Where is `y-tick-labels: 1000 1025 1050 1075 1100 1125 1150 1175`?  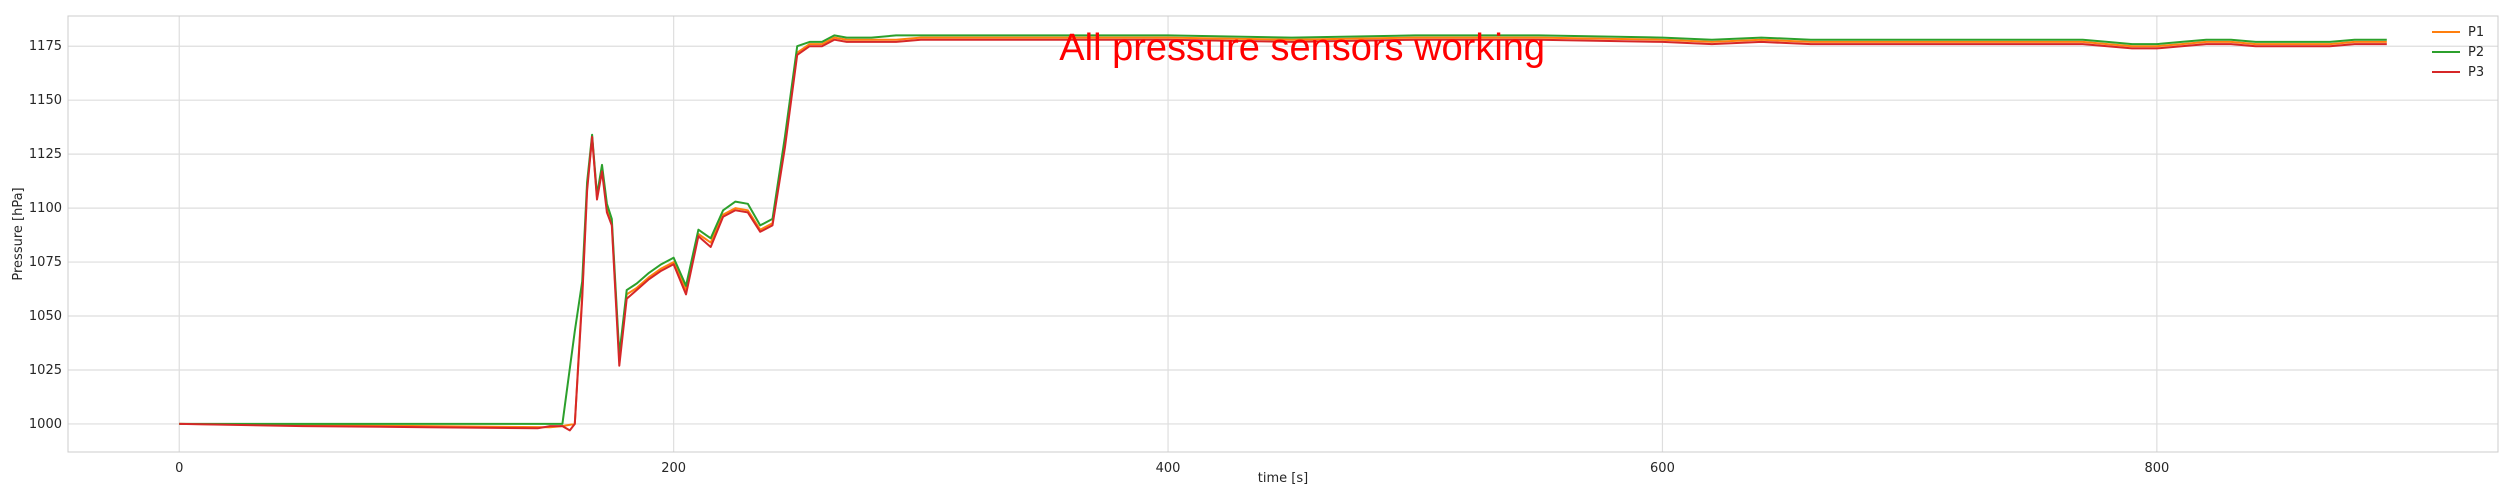 y-tick-labels: 1000 1025 1050 1075 1100 1125 1150 1175 is located at coordinates (45, 235).